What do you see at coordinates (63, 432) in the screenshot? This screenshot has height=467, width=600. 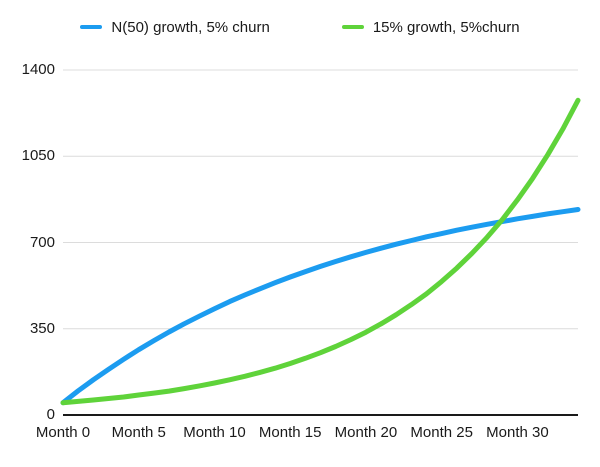 I see `x-tick-label-month-0: Month 0` at bounding box center [63, 432].